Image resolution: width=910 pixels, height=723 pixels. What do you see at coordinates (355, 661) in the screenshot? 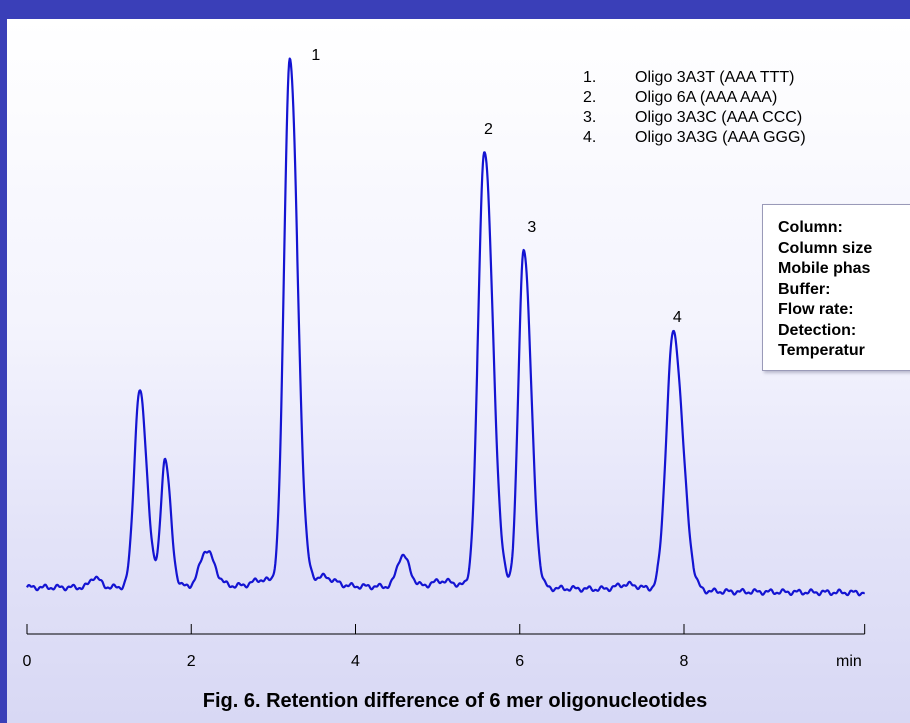
I see `x-tick-label: 4` at bounding box center [355, 661].